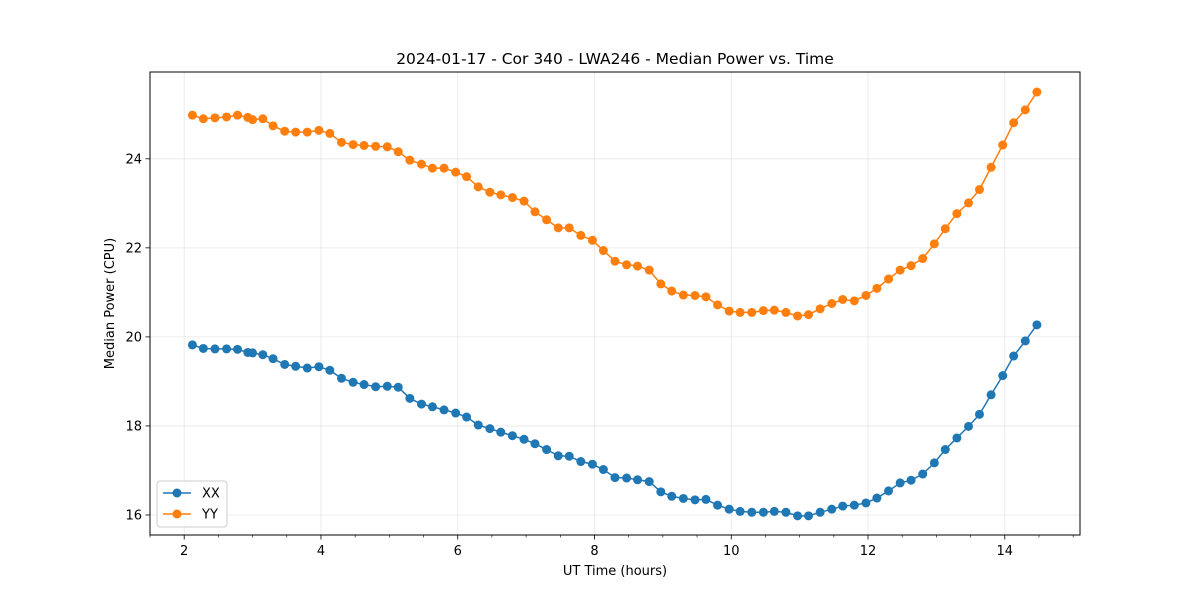 The height and width of the screenshot is (600, 1200). What do you see at coordinates (458, 551) in the screenshot?
I see `x-tick-label: 6` at bounding box center [458, 551].